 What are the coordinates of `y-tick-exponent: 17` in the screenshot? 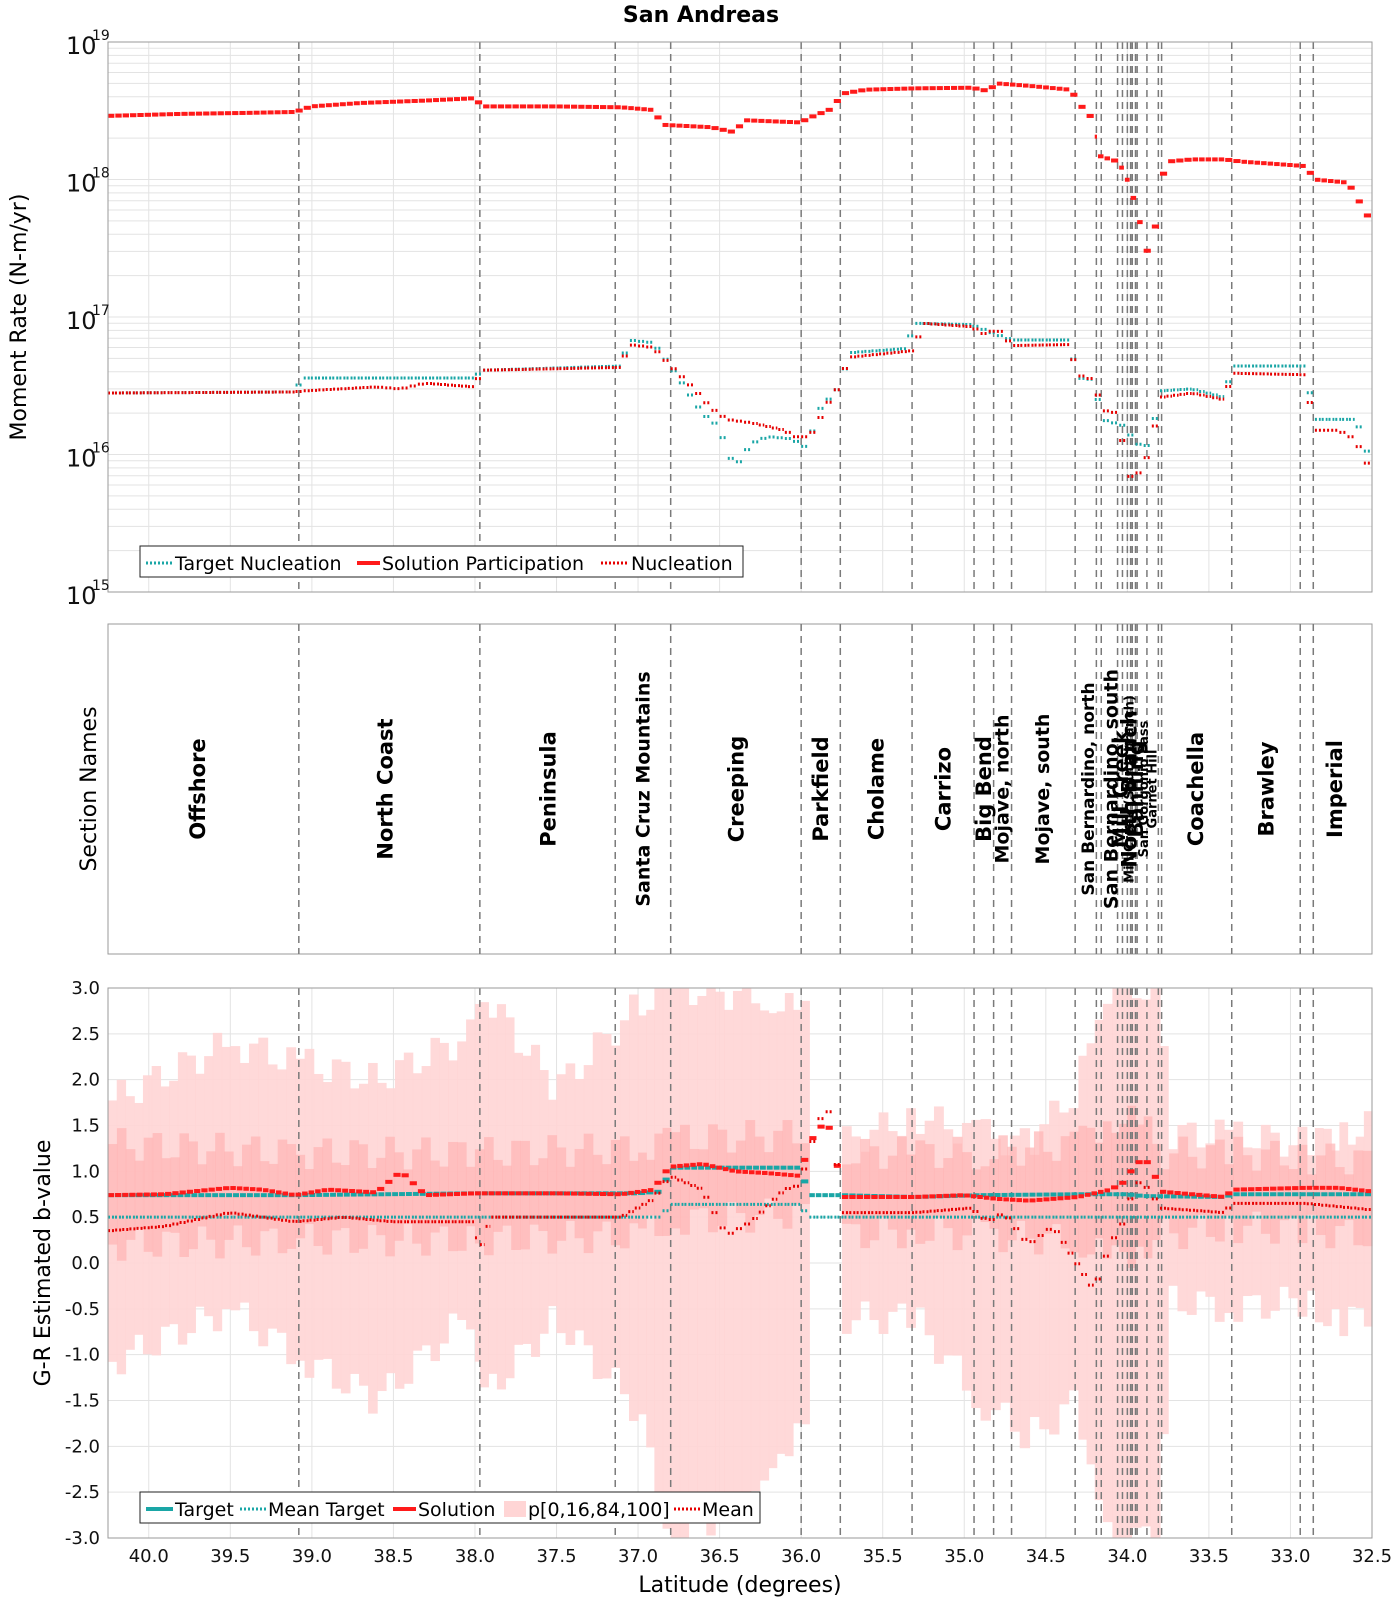 It's located at (101, 311).